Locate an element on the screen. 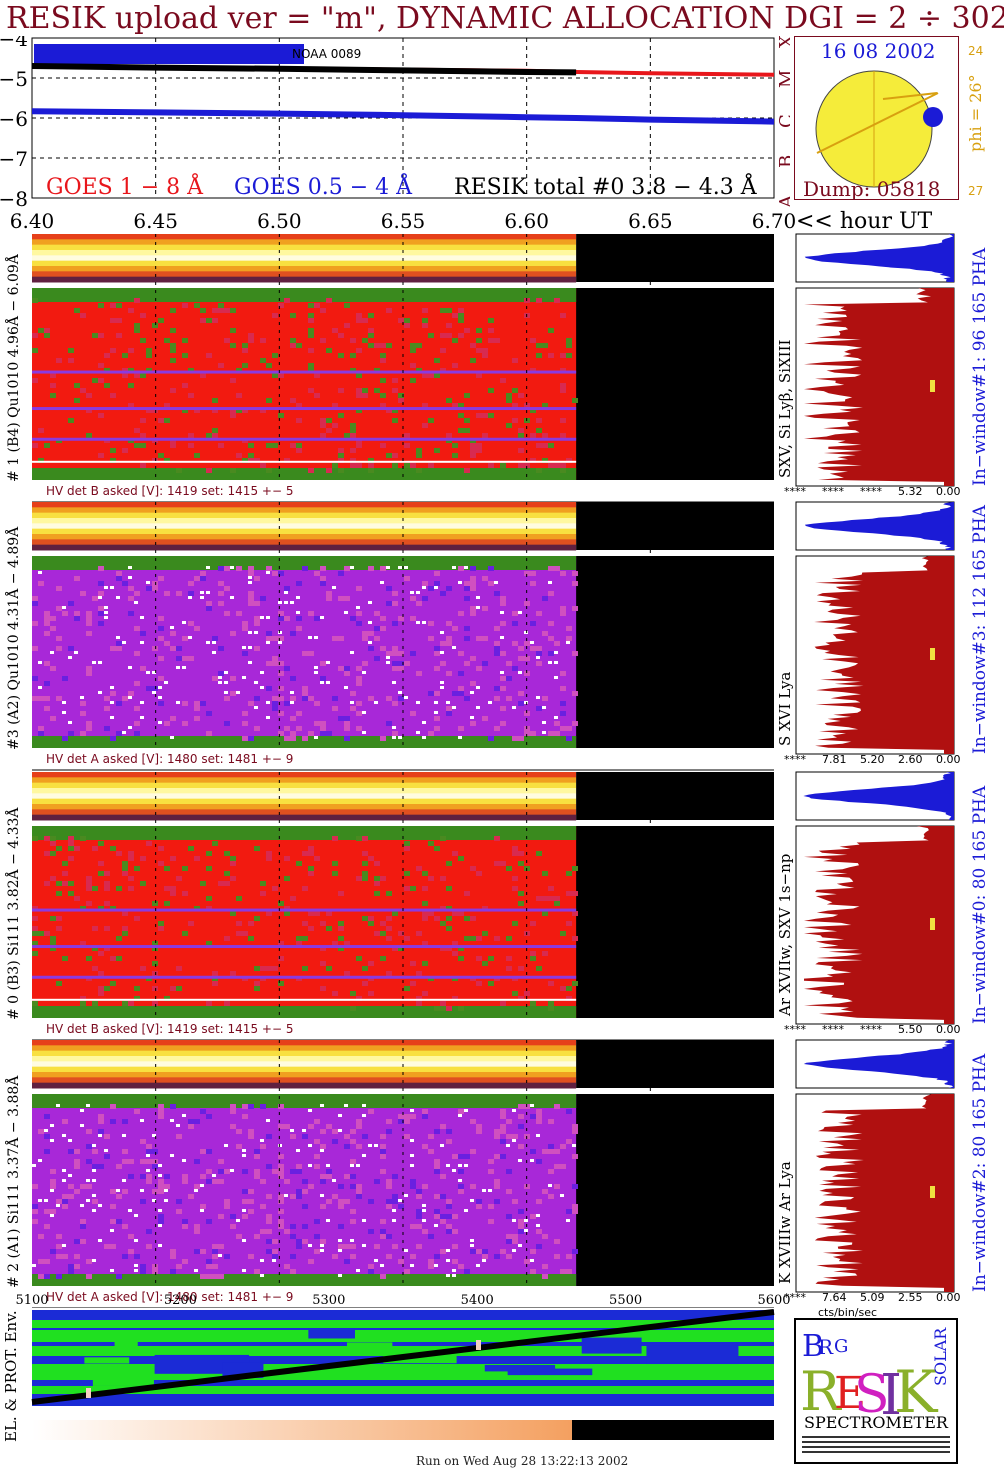 This screenshot has height=1476, width=1004. pha-histograms is located at coordinates (875, 763).